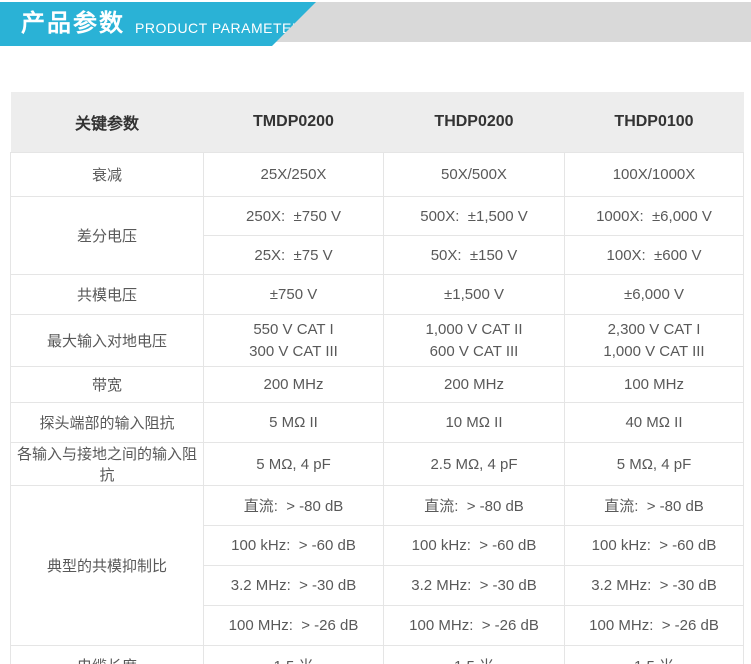 The width and height of the screenshot is (751, 664). I want to click on table-row-probe-tip-impedance: 探头端部的输入阻抗 5 MΩ II 10 MΩ II 40 MΩ II, so click(377, 422).